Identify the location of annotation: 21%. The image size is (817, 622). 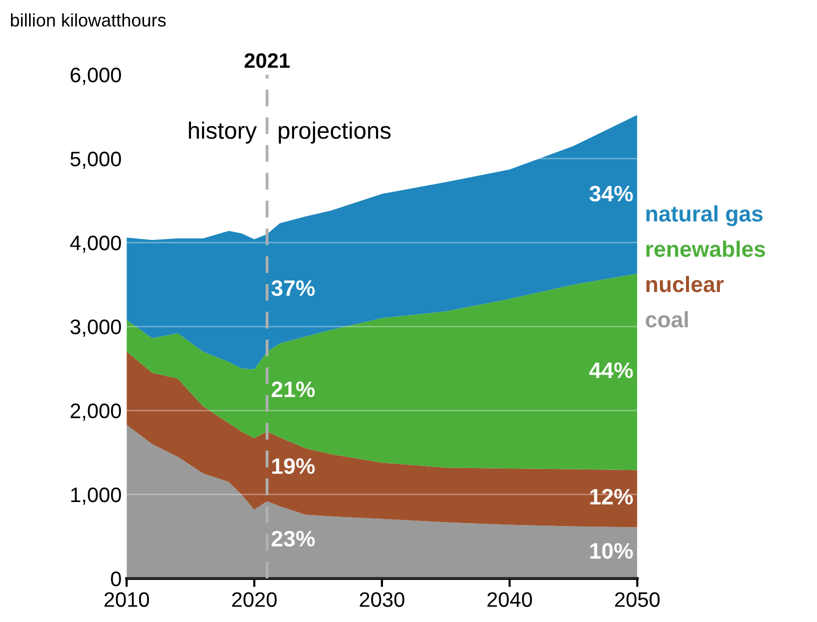
(293, 389).